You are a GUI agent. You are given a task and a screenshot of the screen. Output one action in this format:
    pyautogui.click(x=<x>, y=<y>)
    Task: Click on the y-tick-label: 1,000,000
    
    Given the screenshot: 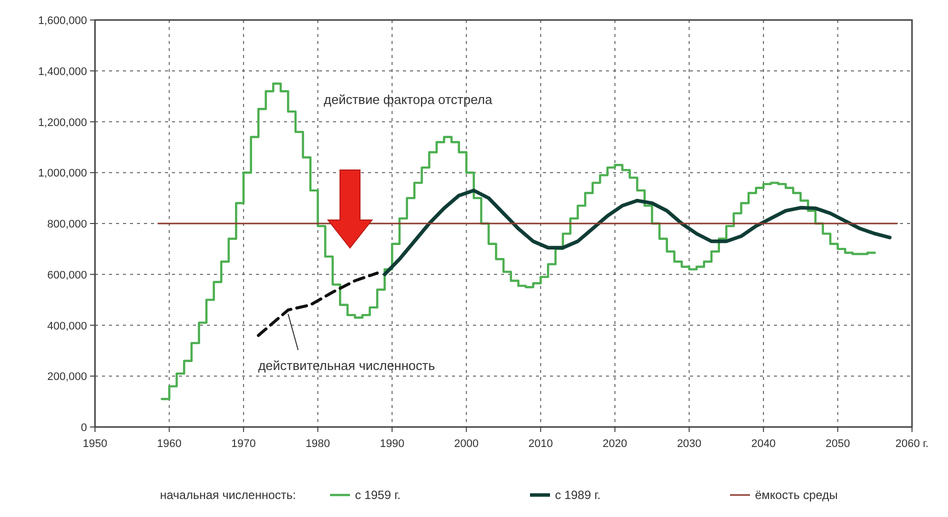 What is the action you would take?
    pyautogui.click(x=62, y=174)
    